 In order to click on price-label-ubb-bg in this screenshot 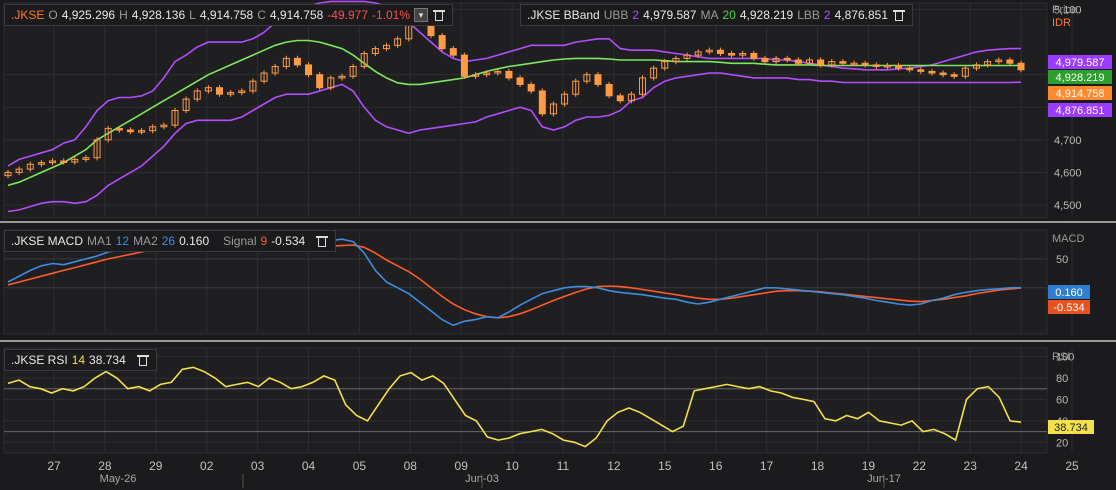, I will do `click(1080, 62)`.